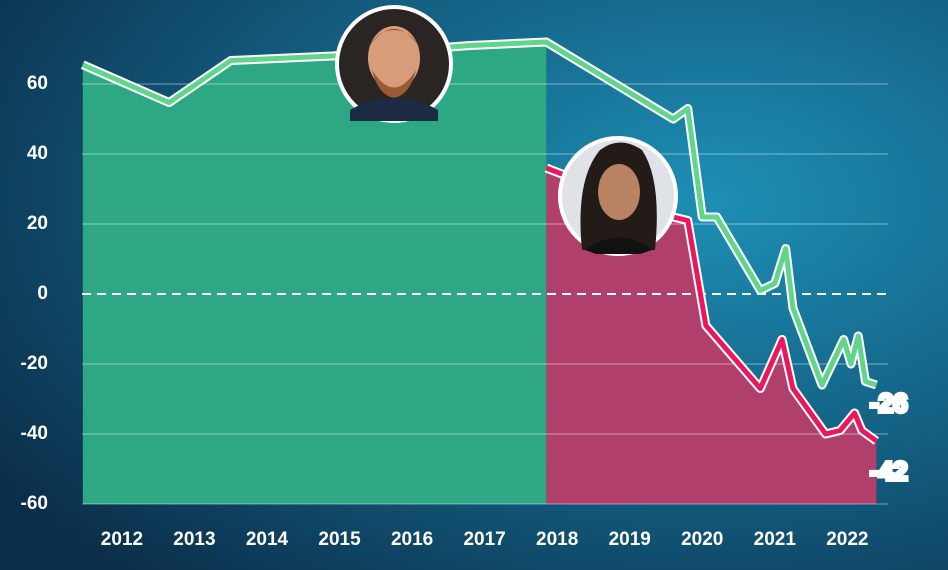 This screenshot has height=570, width=948. I want to click on y-tick-label: 40, so click(37, 153).